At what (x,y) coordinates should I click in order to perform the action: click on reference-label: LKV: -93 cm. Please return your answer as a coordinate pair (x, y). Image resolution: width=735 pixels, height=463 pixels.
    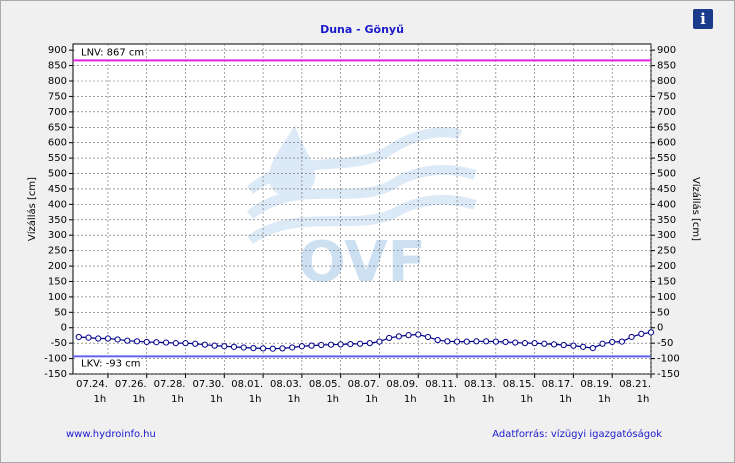
    Looking at the image, I should click on (110, 363).